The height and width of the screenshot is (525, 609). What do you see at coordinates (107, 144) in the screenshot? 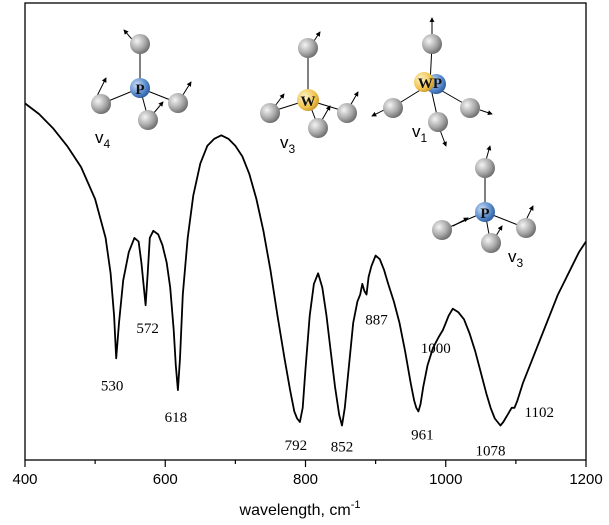
I see `mode-subscript: 4` at bounding box center [107, 144].